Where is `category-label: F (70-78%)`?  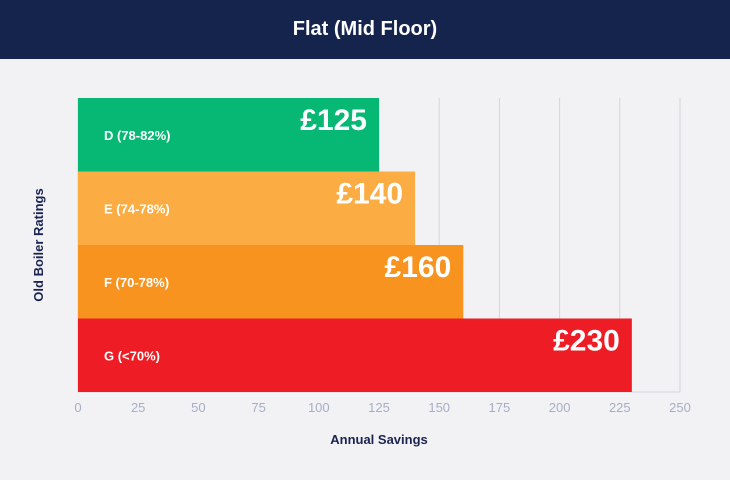
category-label: F (70-78%) is located at coordinates (136, 282).